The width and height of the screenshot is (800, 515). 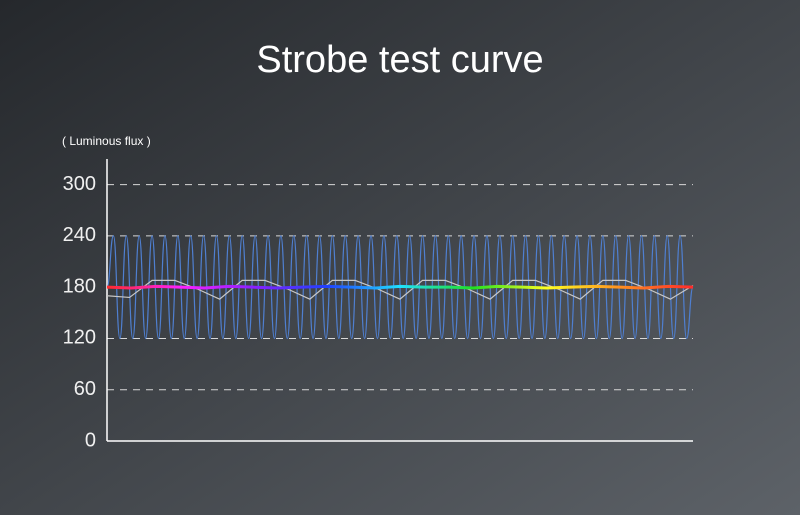 What do you see at coordinates (85, 389) in the screenshot?
I see `y-tick-label: 60` at bounding box center [85, 389].